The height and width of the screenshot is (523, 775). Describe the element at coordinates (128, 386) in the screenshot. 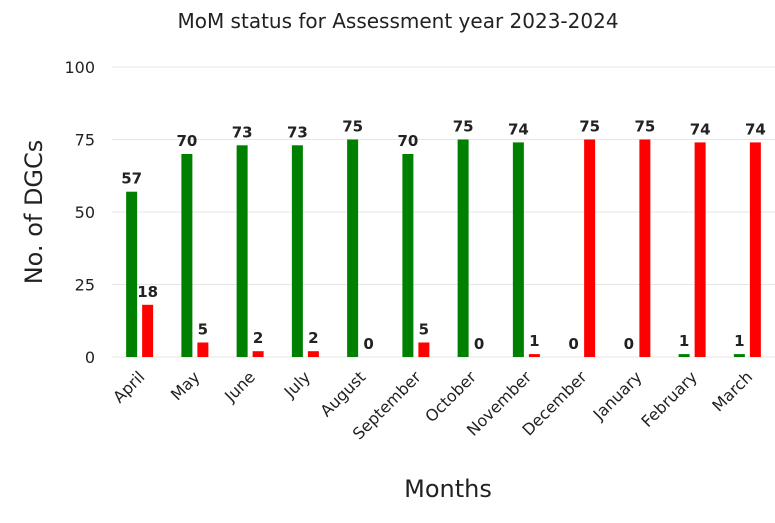

I see `x-tick-label: April` at that location.